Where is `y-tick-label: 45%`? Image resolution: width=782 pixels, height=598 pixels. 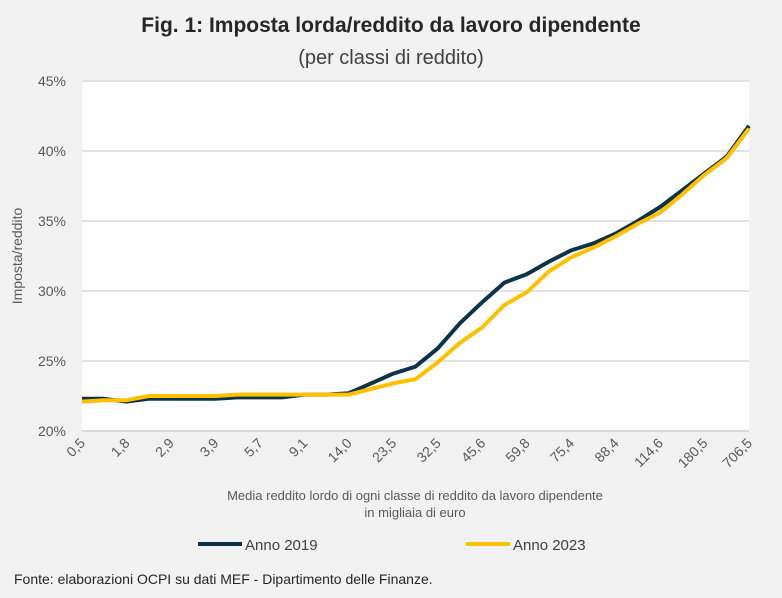 y-tick-label: 45% is located at coordinates (52, 81).